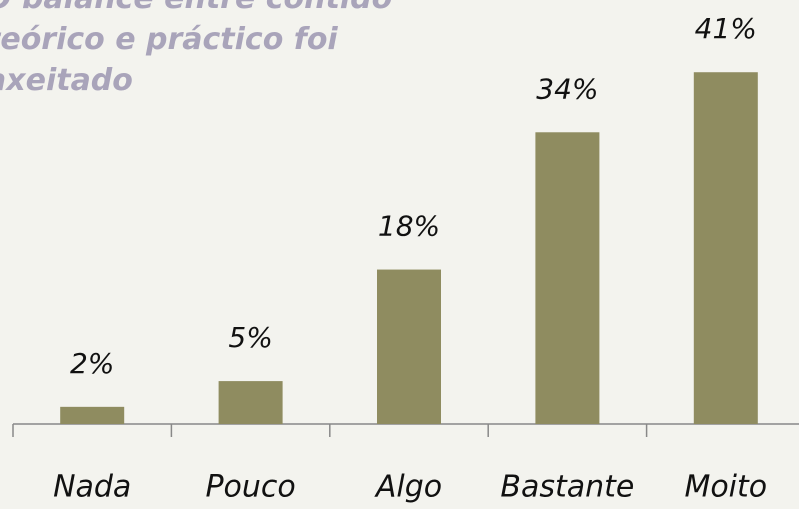  Describe the element at coordinates (92, 487) in the screenshot. I see `x-tick-label: Nada` at that location.